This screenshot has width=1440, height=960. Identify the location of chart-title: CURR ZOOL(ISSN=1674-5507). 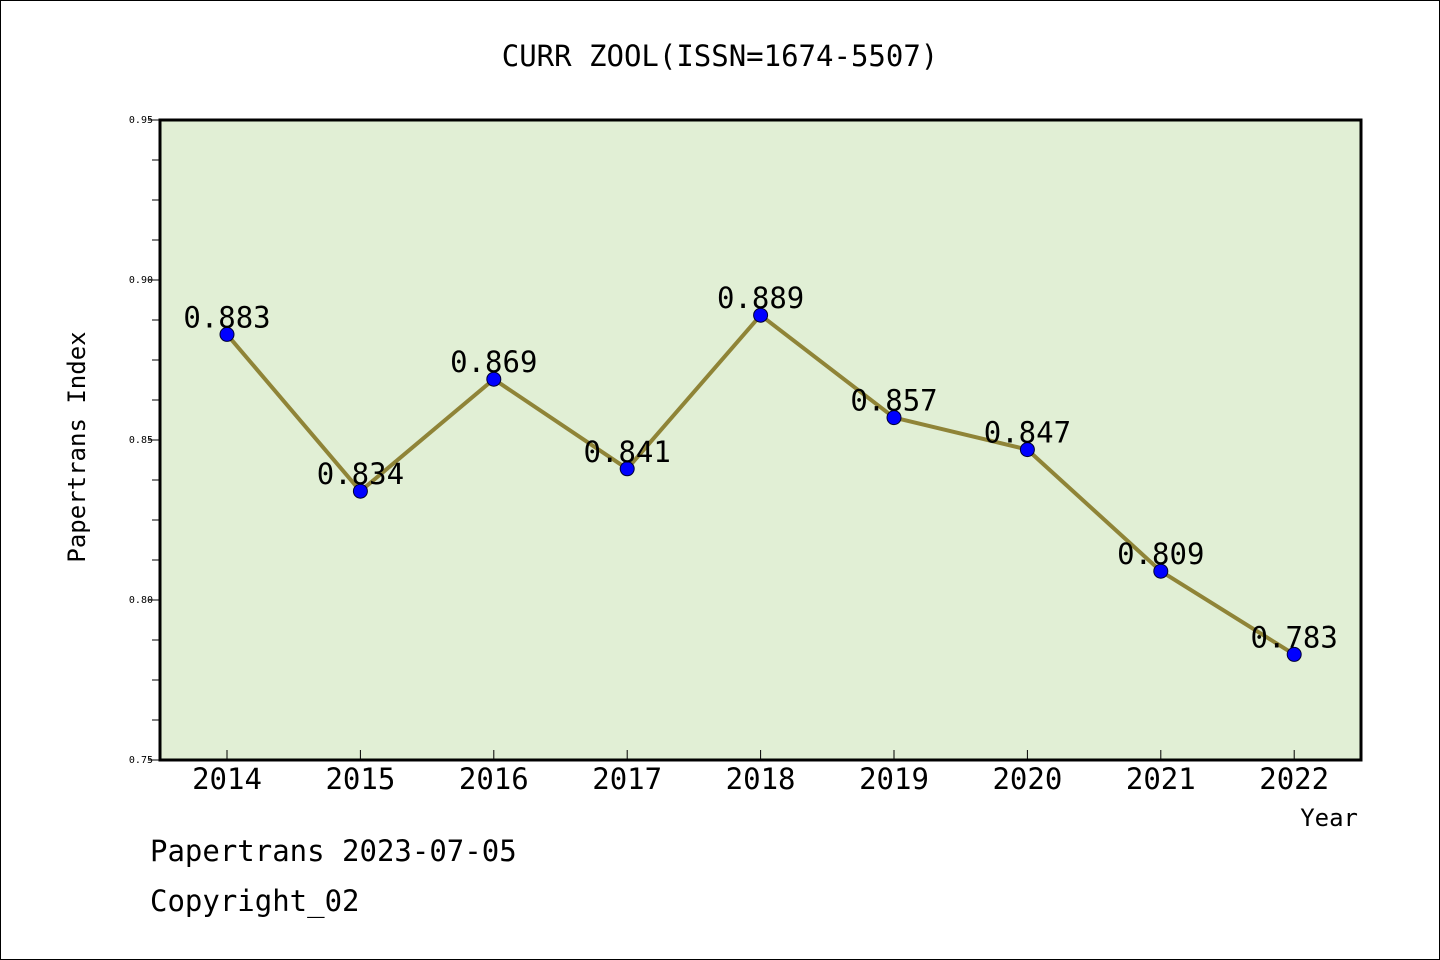
(720, 56).